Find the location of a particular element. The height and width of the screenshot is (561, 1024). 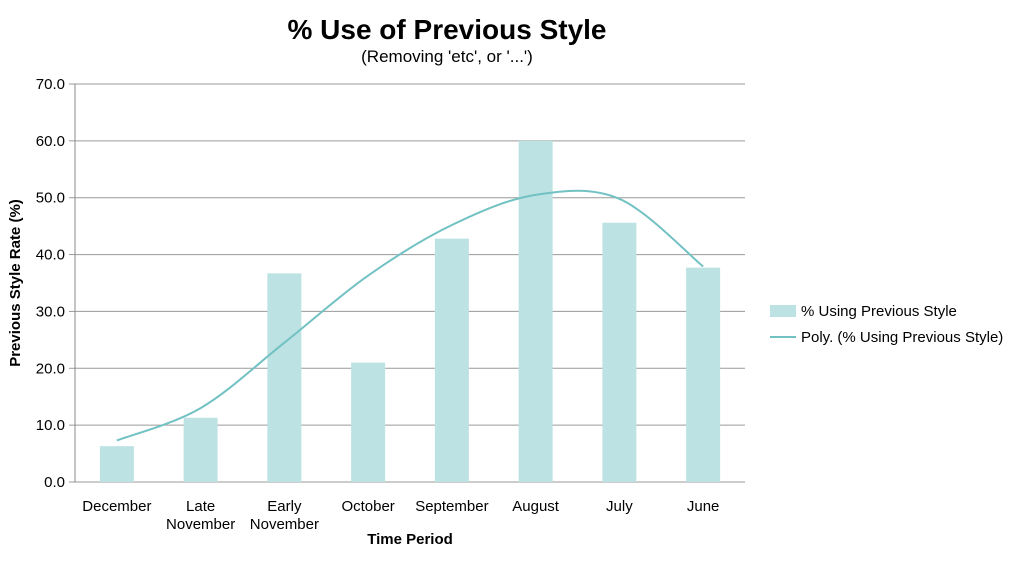

x-tick-label-line: July is located at coordinates (619, 506).